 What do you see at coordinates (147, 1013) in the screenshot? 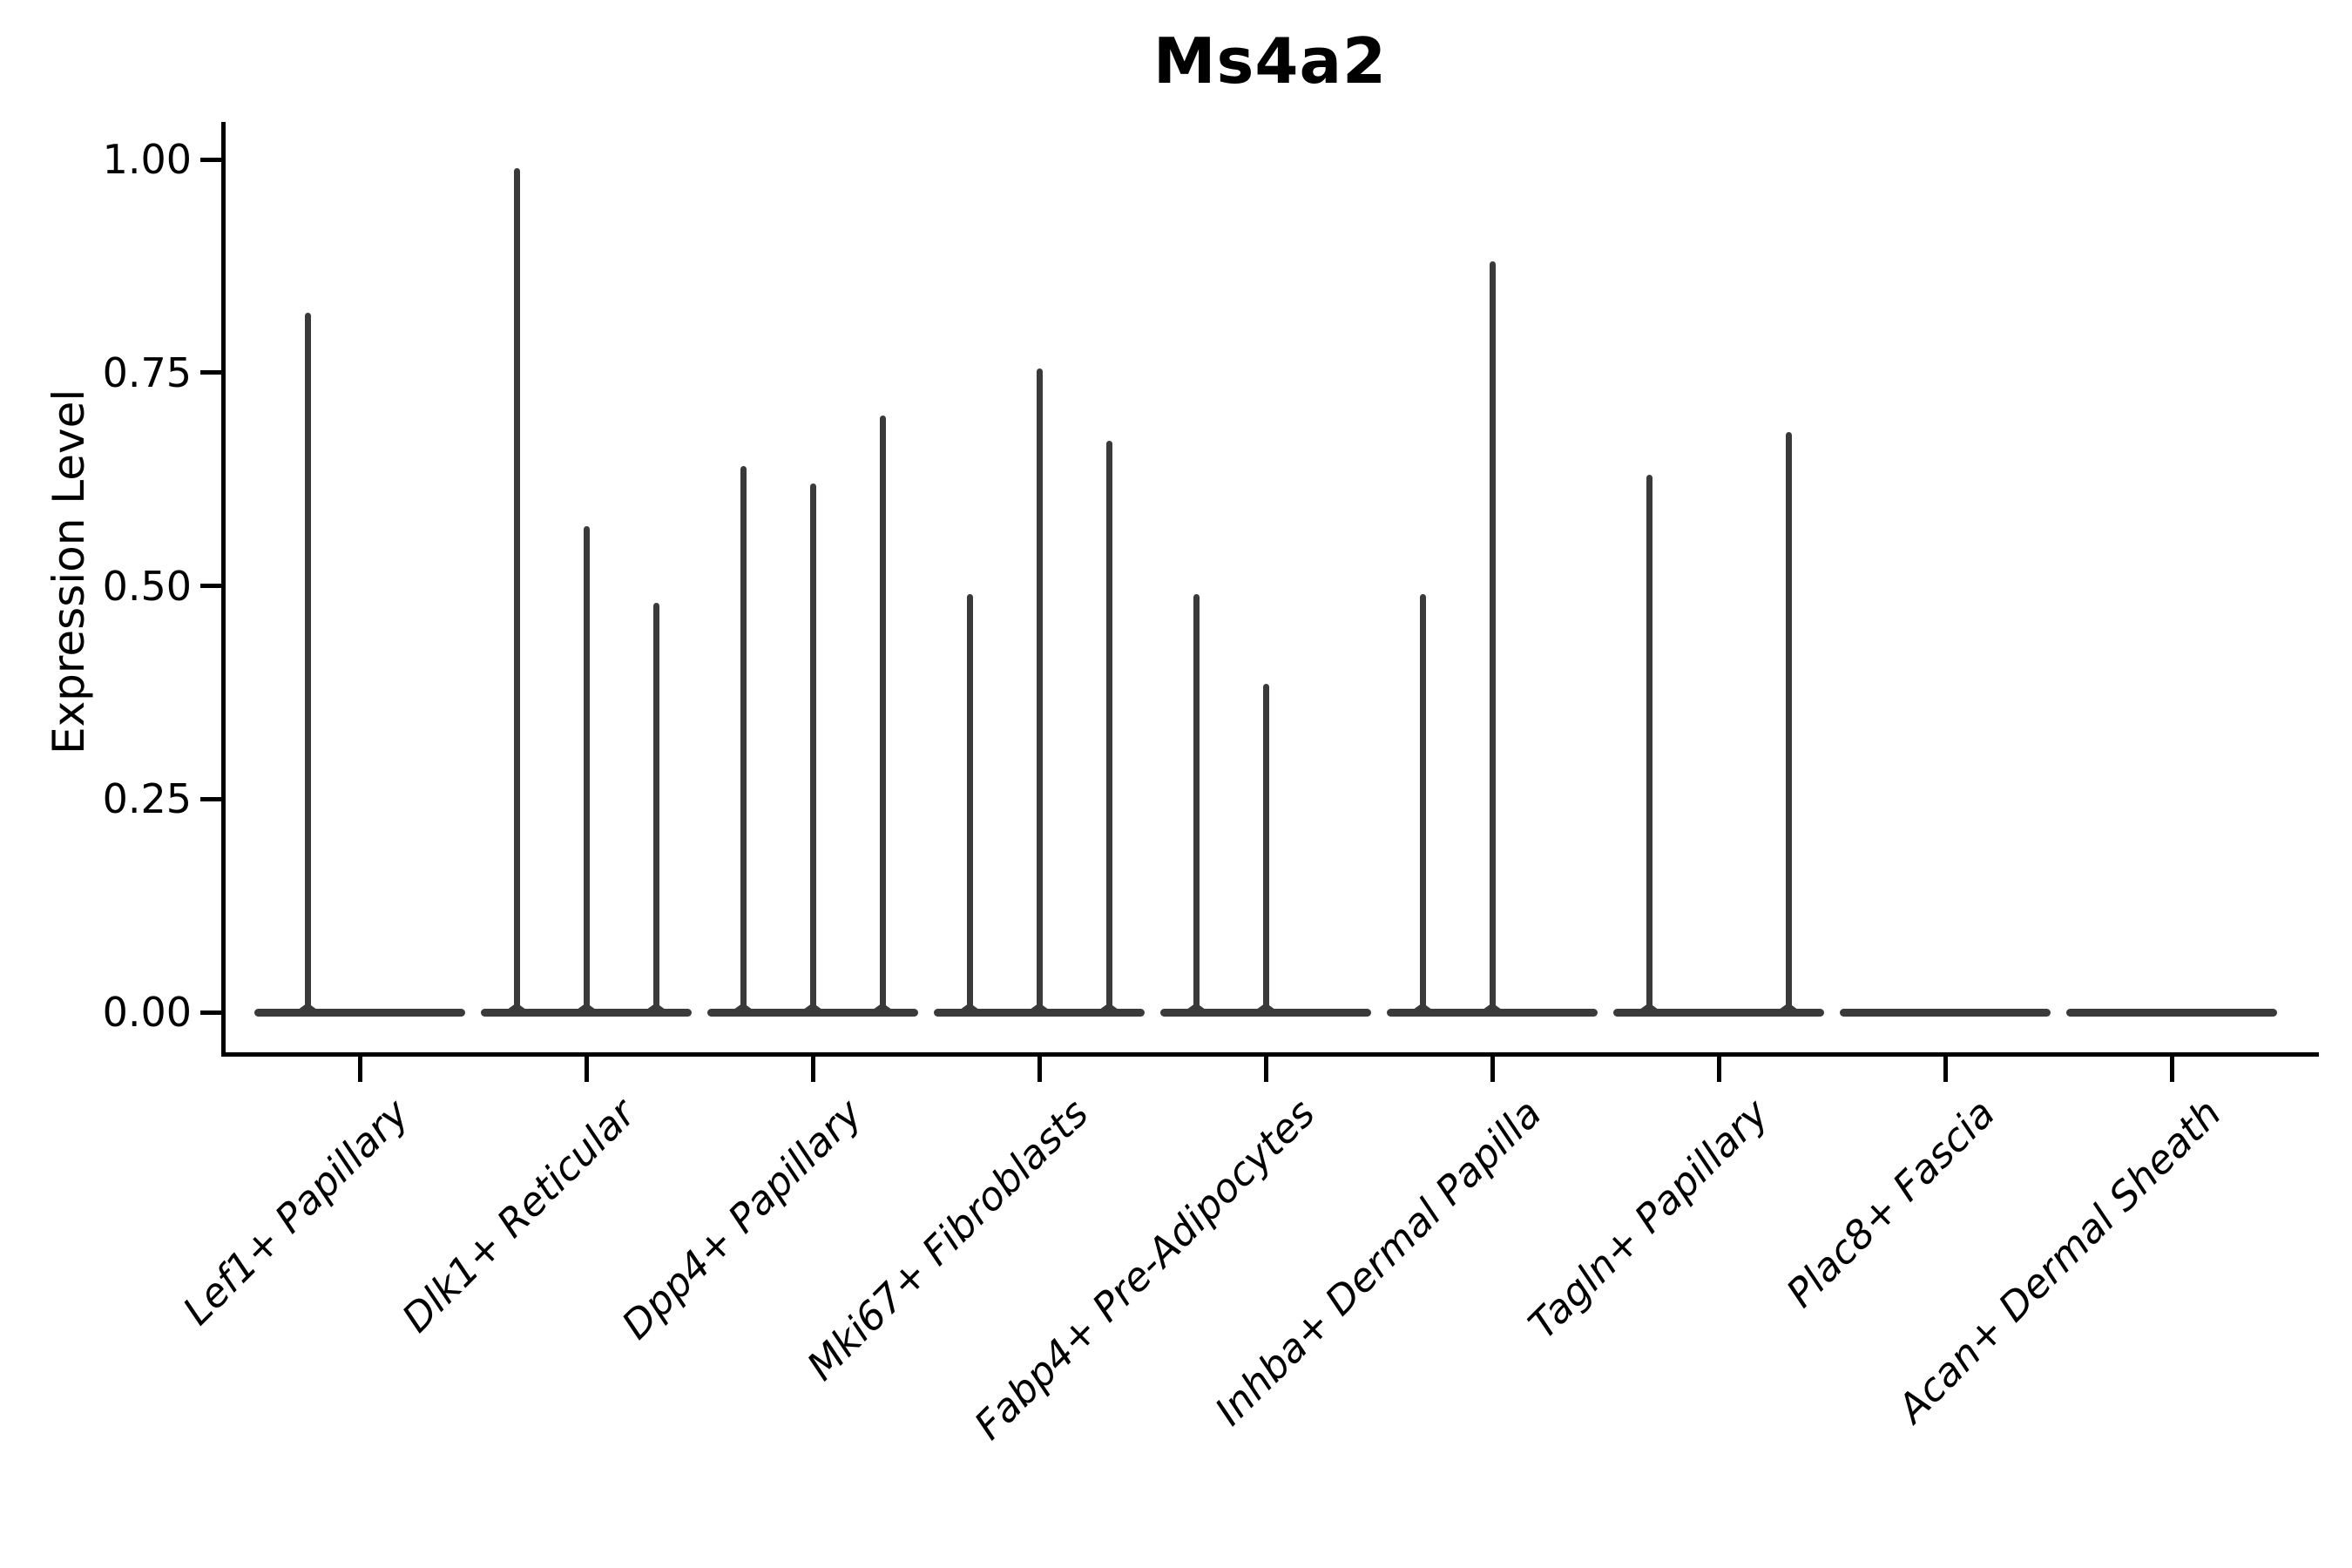
I see `y-tick-label: 0.00` at bounding box center [147, 1013].